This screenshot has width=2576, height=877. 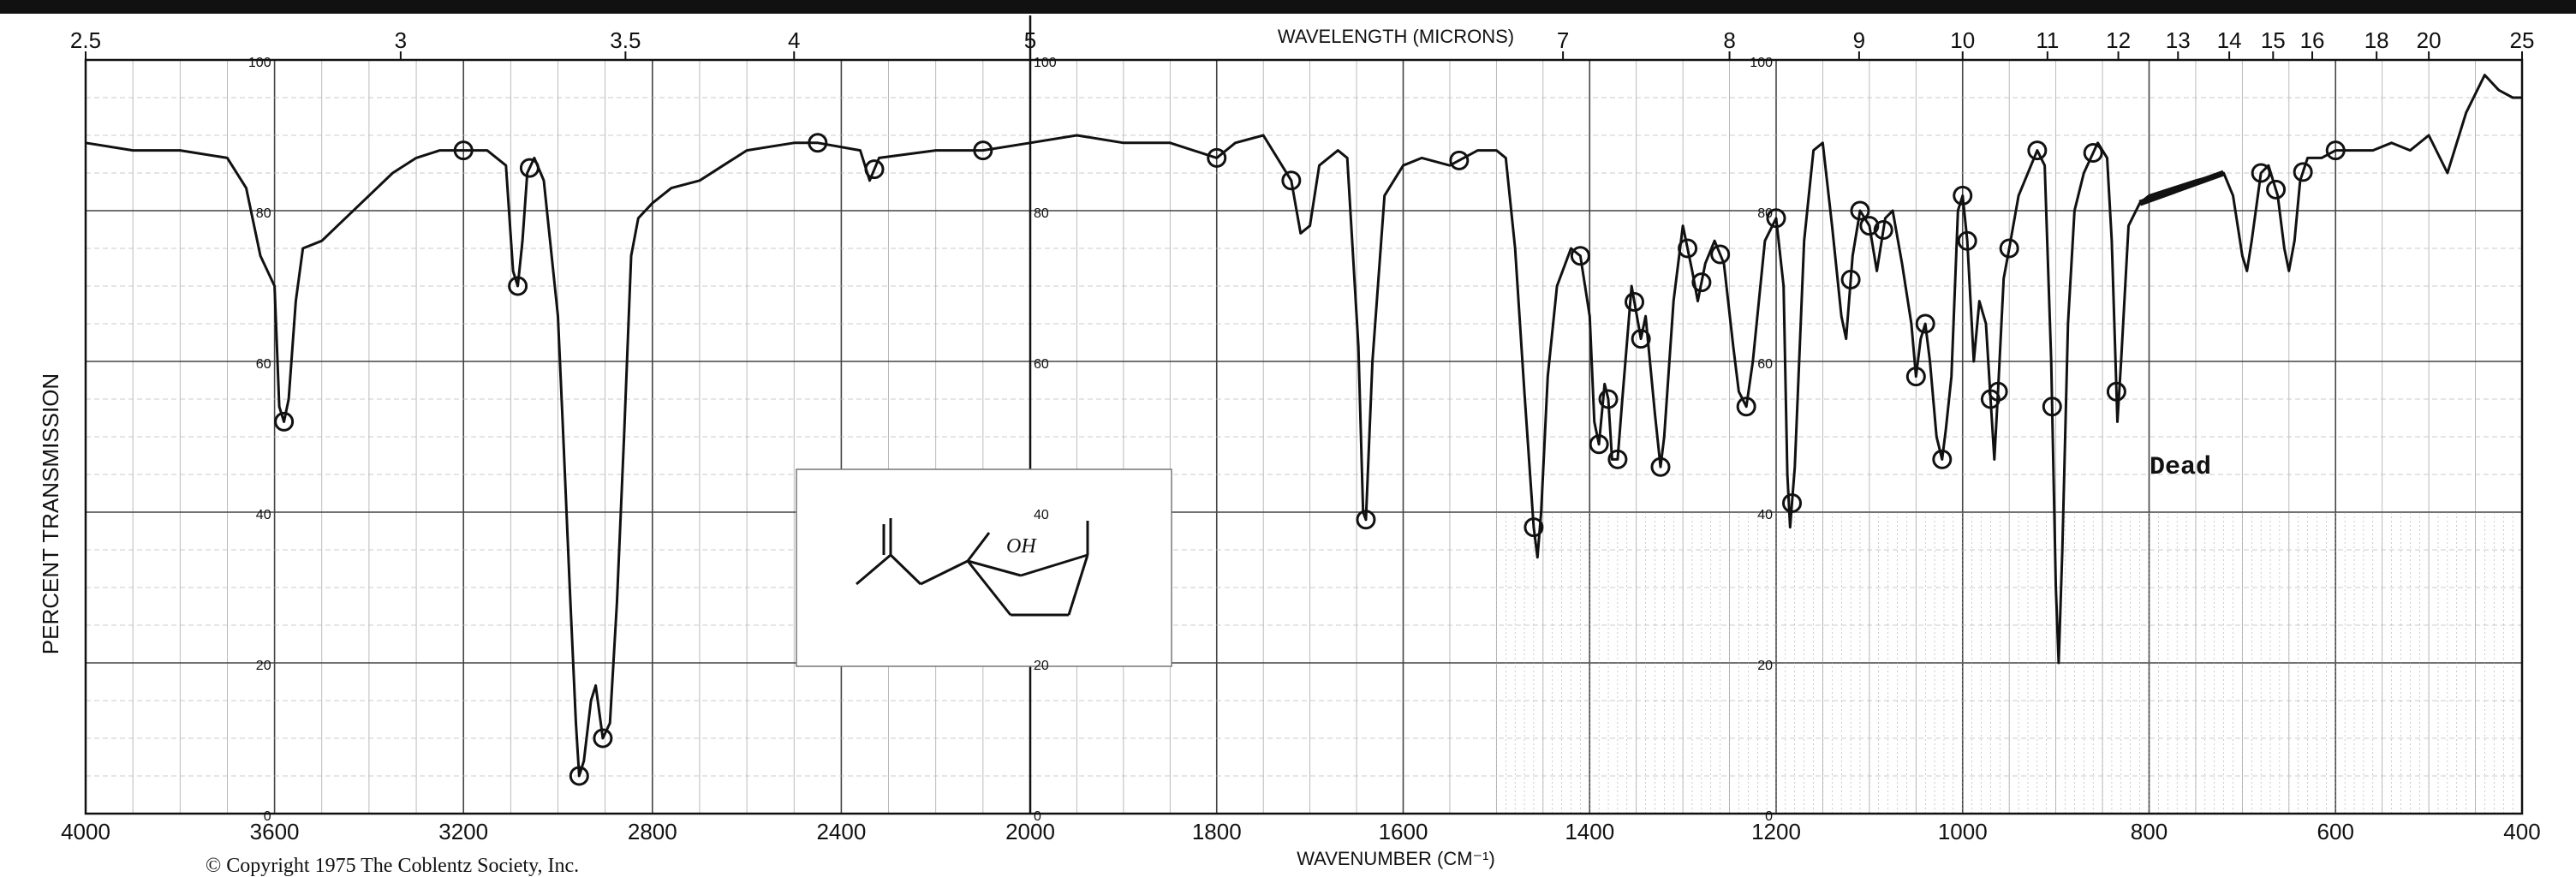 I want to click on x-tick-label: 3600, so click(x=275, y=831).